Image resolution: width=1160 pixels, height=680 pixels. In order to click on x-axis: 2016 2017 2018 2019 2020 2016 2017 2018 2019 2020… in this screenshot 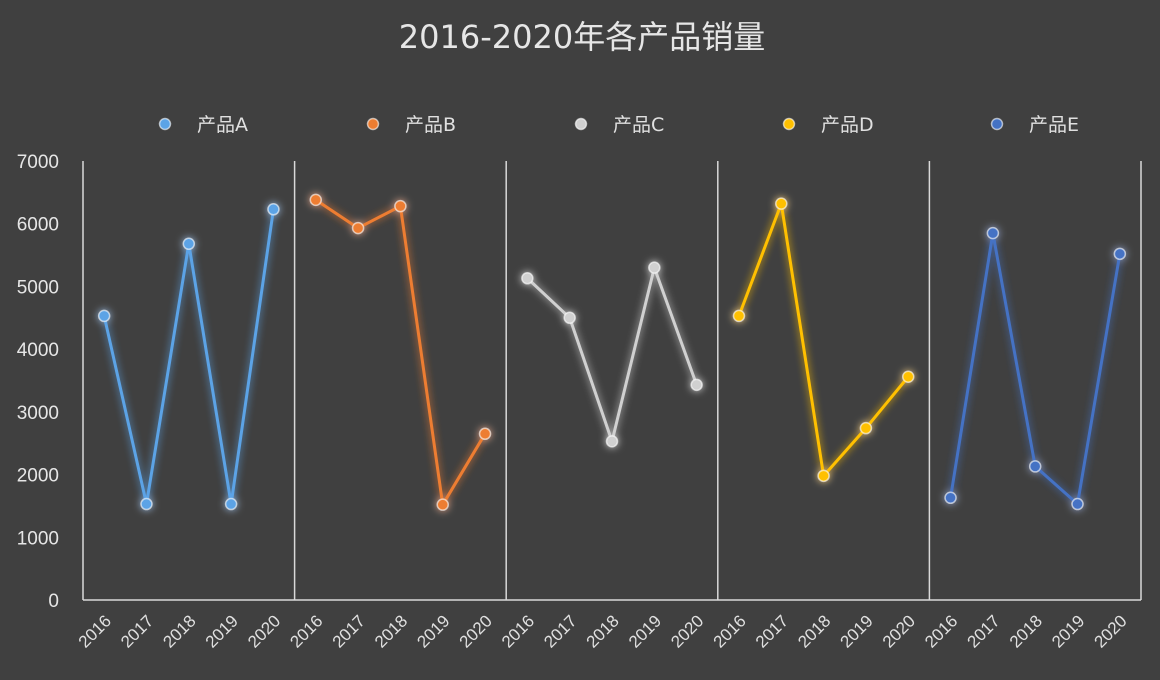, I will do `click(603, 631)`.